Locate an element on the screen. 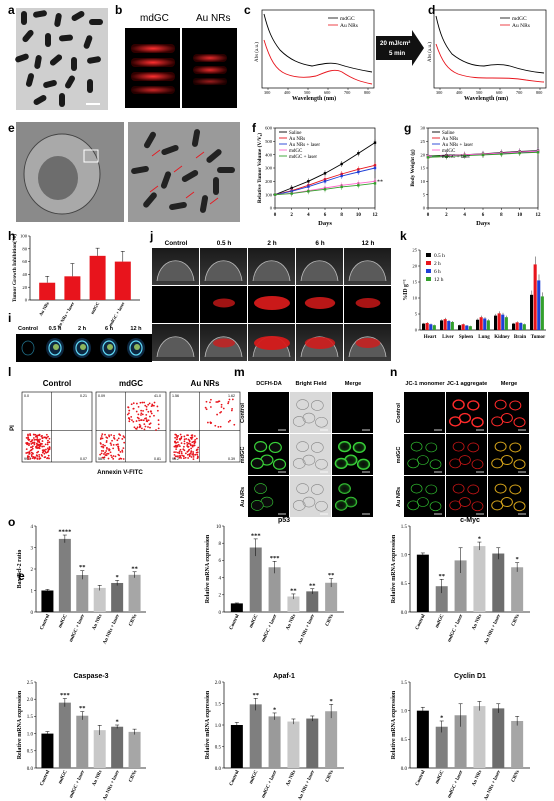  y-tick-label: 4 is located at coordinates (220, 578).